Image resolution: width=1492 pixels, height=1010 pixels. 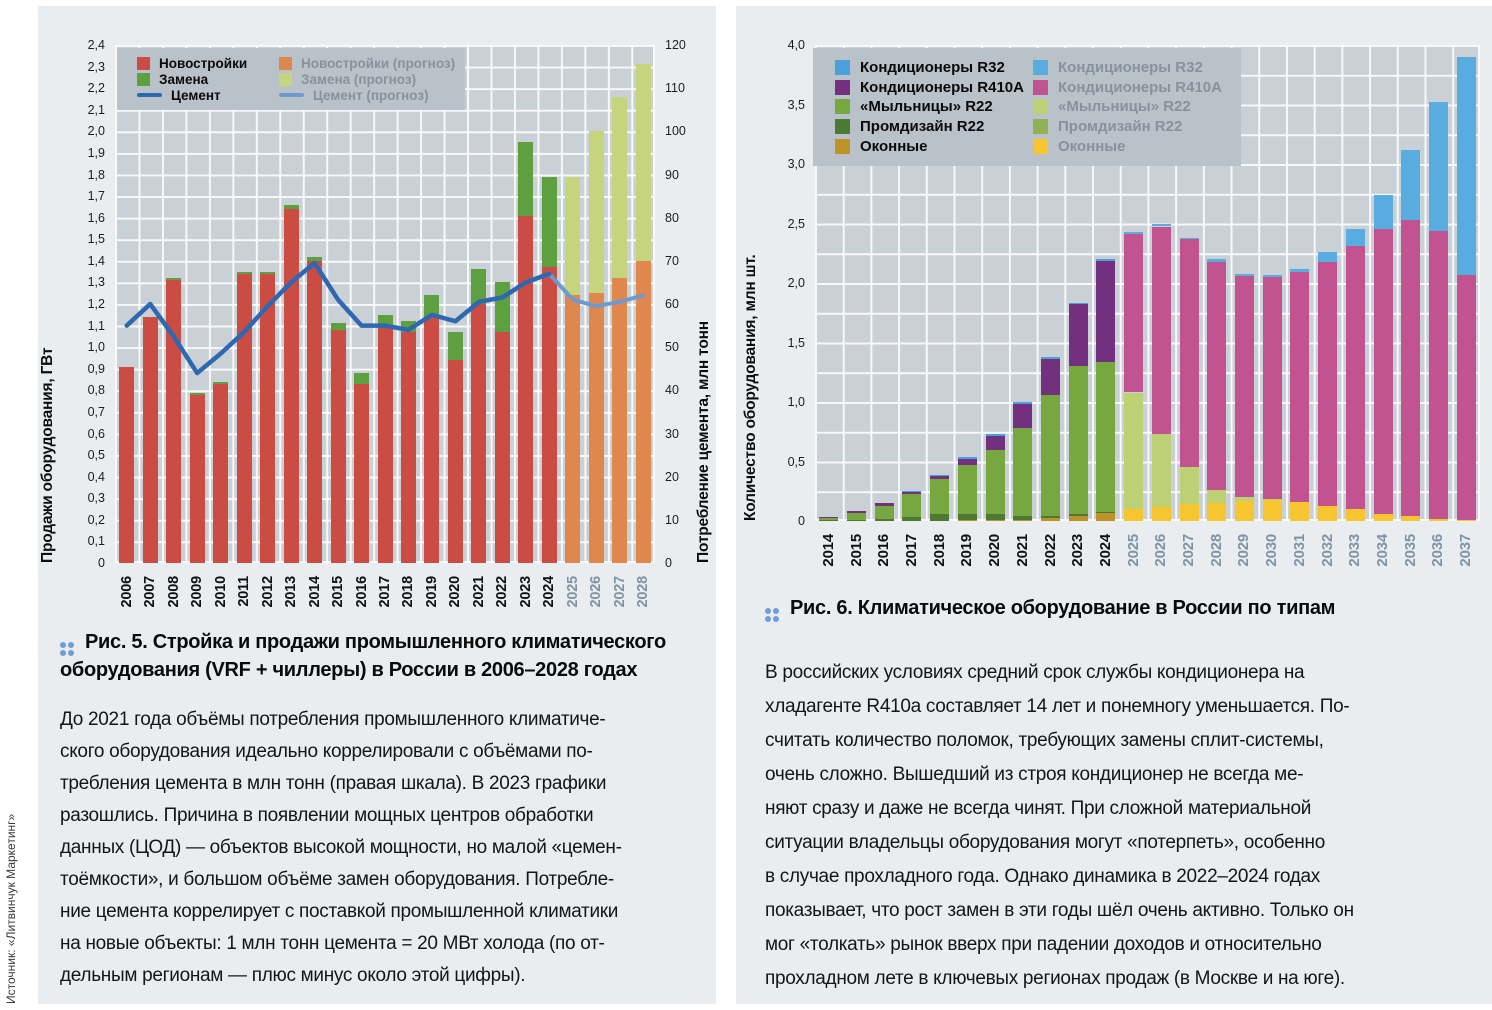 I want to click on y-axis-tick-label: 0,4, so click(x=96, y=476).